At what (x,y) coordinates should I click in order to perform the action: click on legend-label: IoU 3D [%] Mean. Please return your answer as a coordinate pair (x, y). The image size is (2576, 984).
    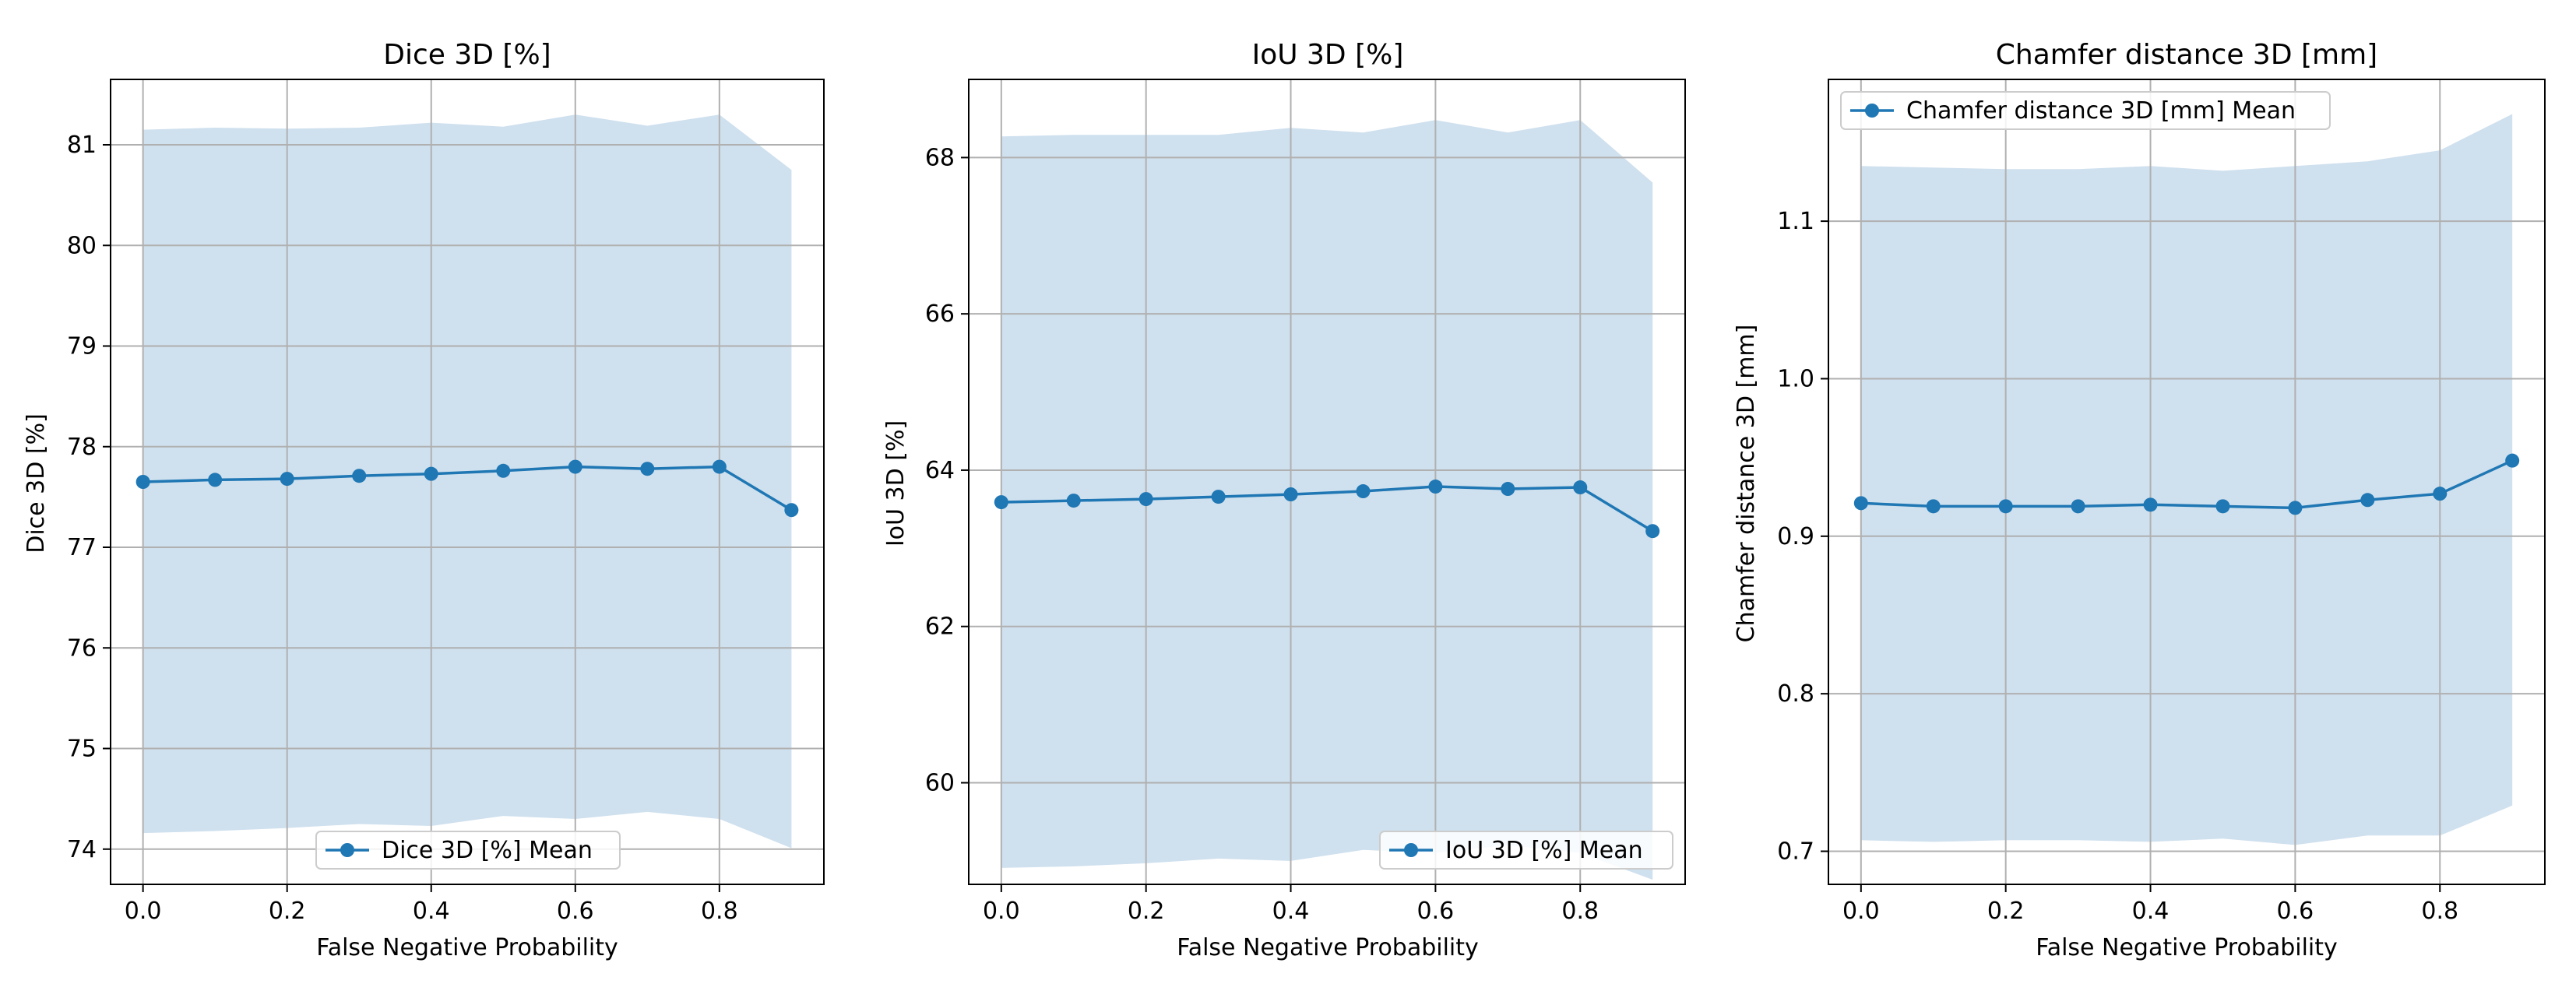
    Looking at the image, I should click on (1544, 850).